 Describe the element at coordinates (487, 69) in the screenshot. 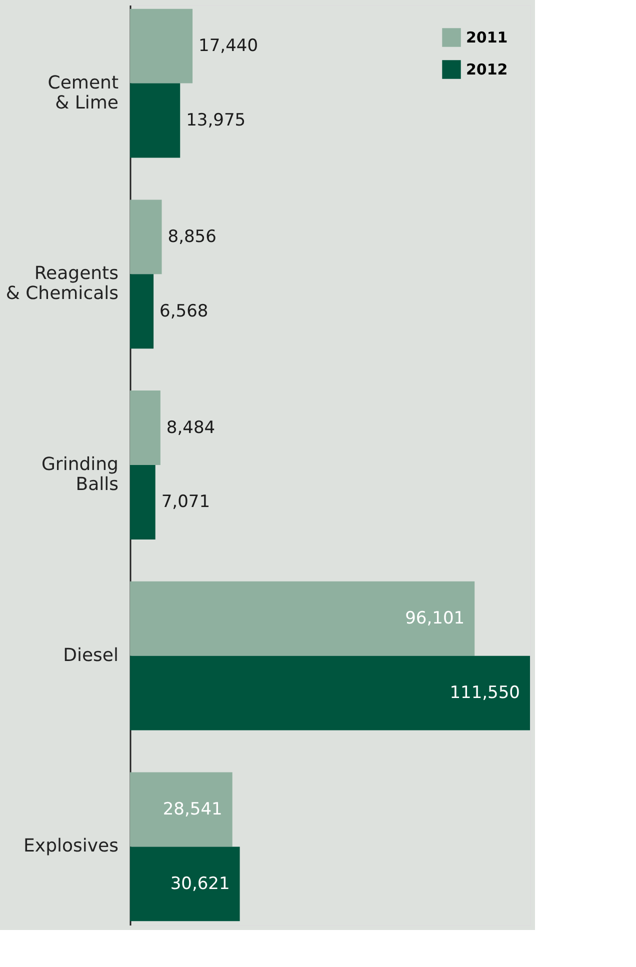

I see `legend-label: 2012` at that location.